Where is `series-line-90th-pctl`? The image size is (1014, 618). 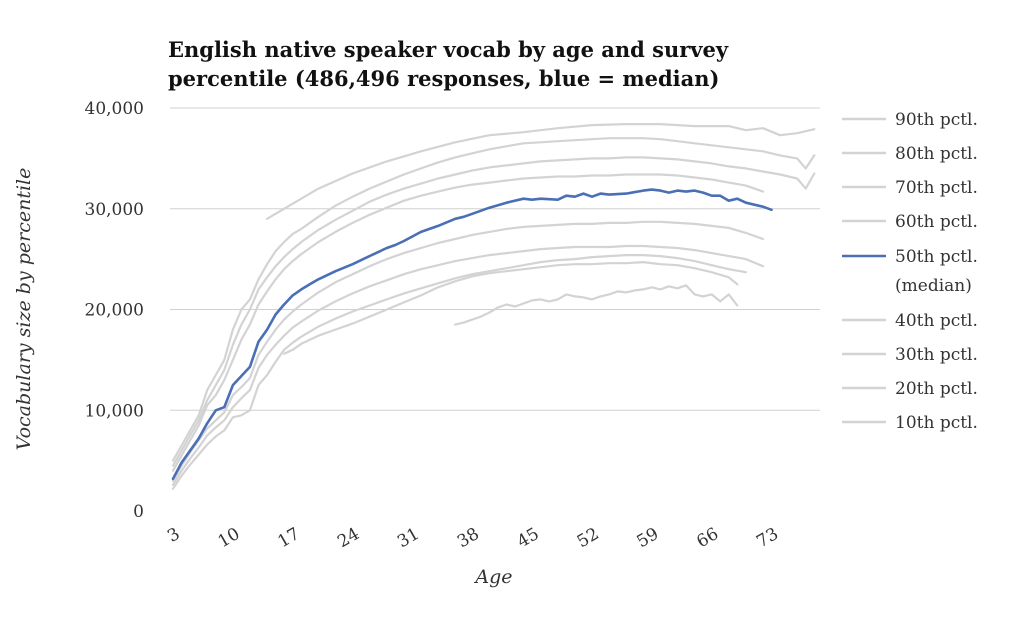
series-line-90th-pctl is located at coordinates (541, 171).